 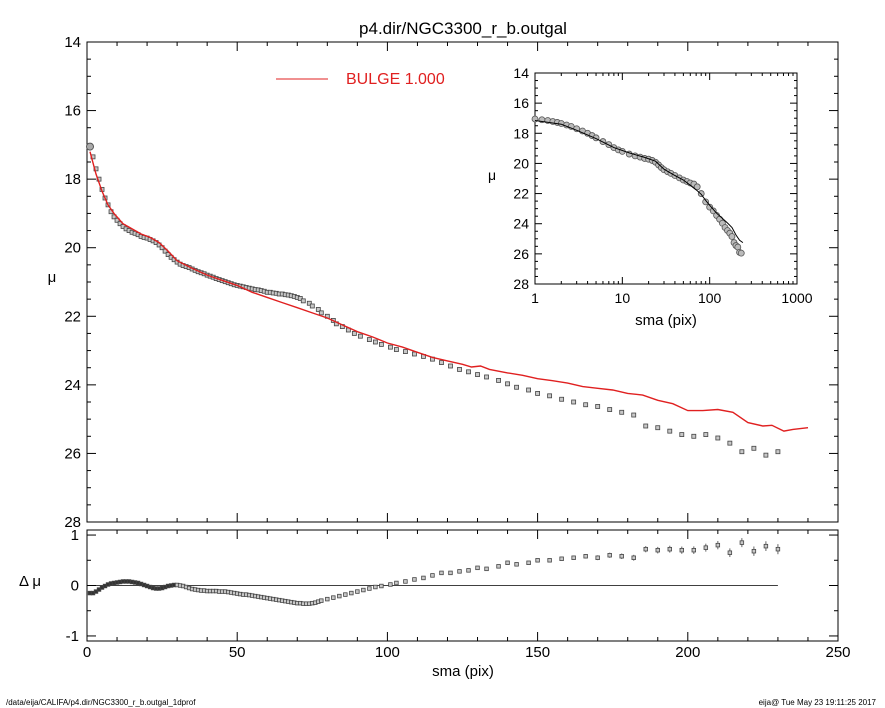 I want to click on residual-x-tick-label: 0, so click(x=87, y=652).